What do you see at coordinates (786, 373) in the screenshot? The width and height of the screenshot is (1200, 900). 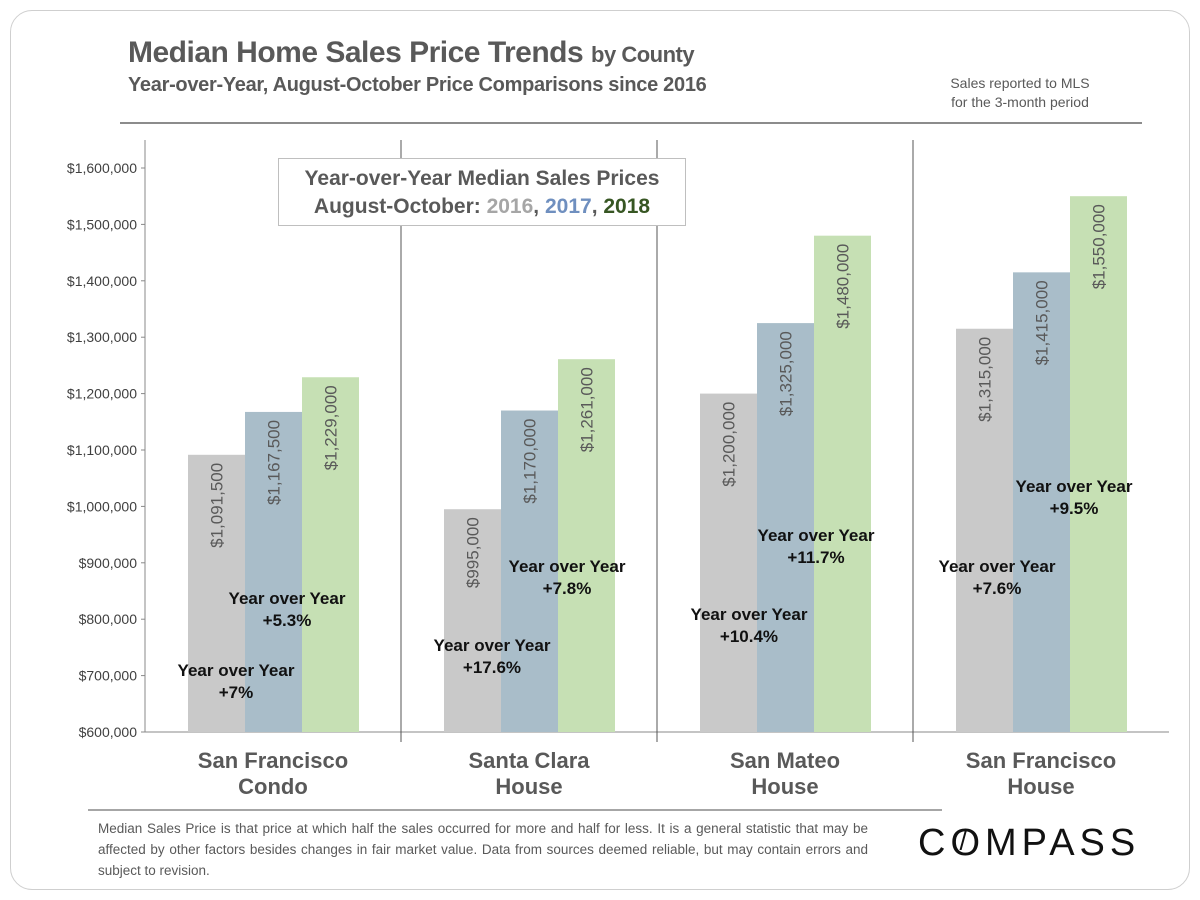 I see `bar-data-label: $1,325,000` at bounding box center [786, 373].